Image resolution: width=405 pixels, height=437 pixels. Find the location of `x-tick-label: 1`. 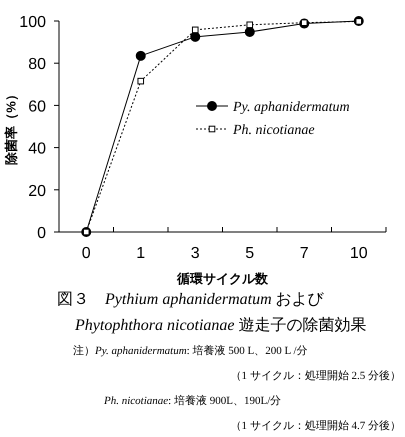

x-tick-label: 1 is located at coordinates (141, 253).